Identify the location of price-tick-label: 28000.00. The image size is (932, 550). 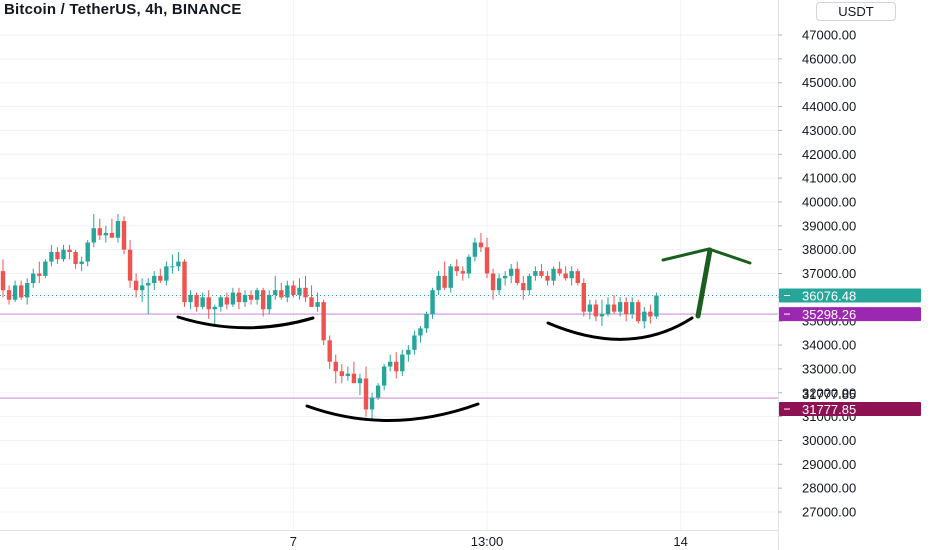
(829, 488).